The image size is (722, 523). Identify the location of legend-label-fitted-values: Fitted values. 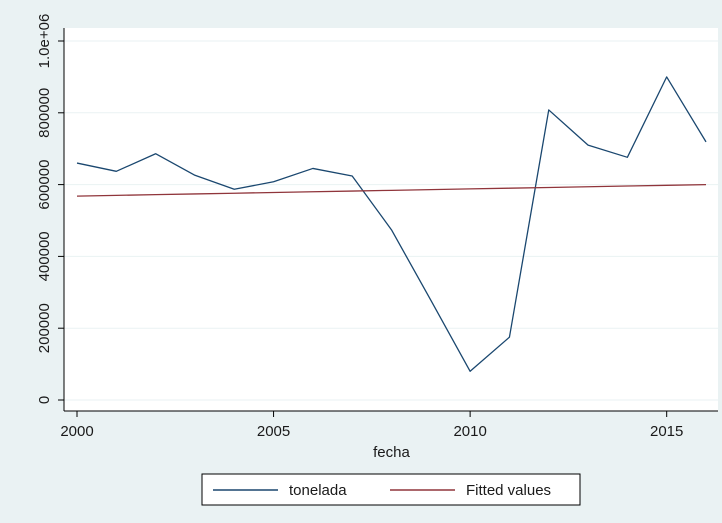
(508, 490).